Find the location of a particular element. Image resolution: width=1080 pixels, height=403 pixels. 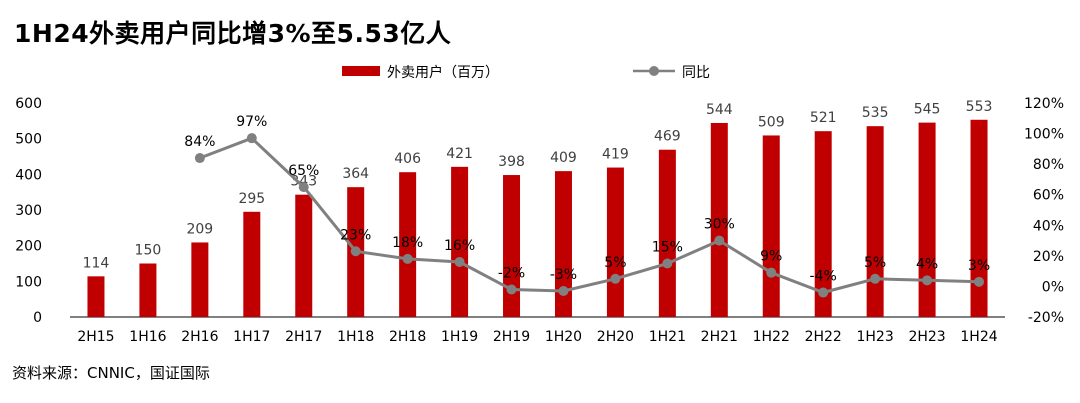

left-axis: 0 100 200 300 400 500 600 is located at coordinates (28, 211).